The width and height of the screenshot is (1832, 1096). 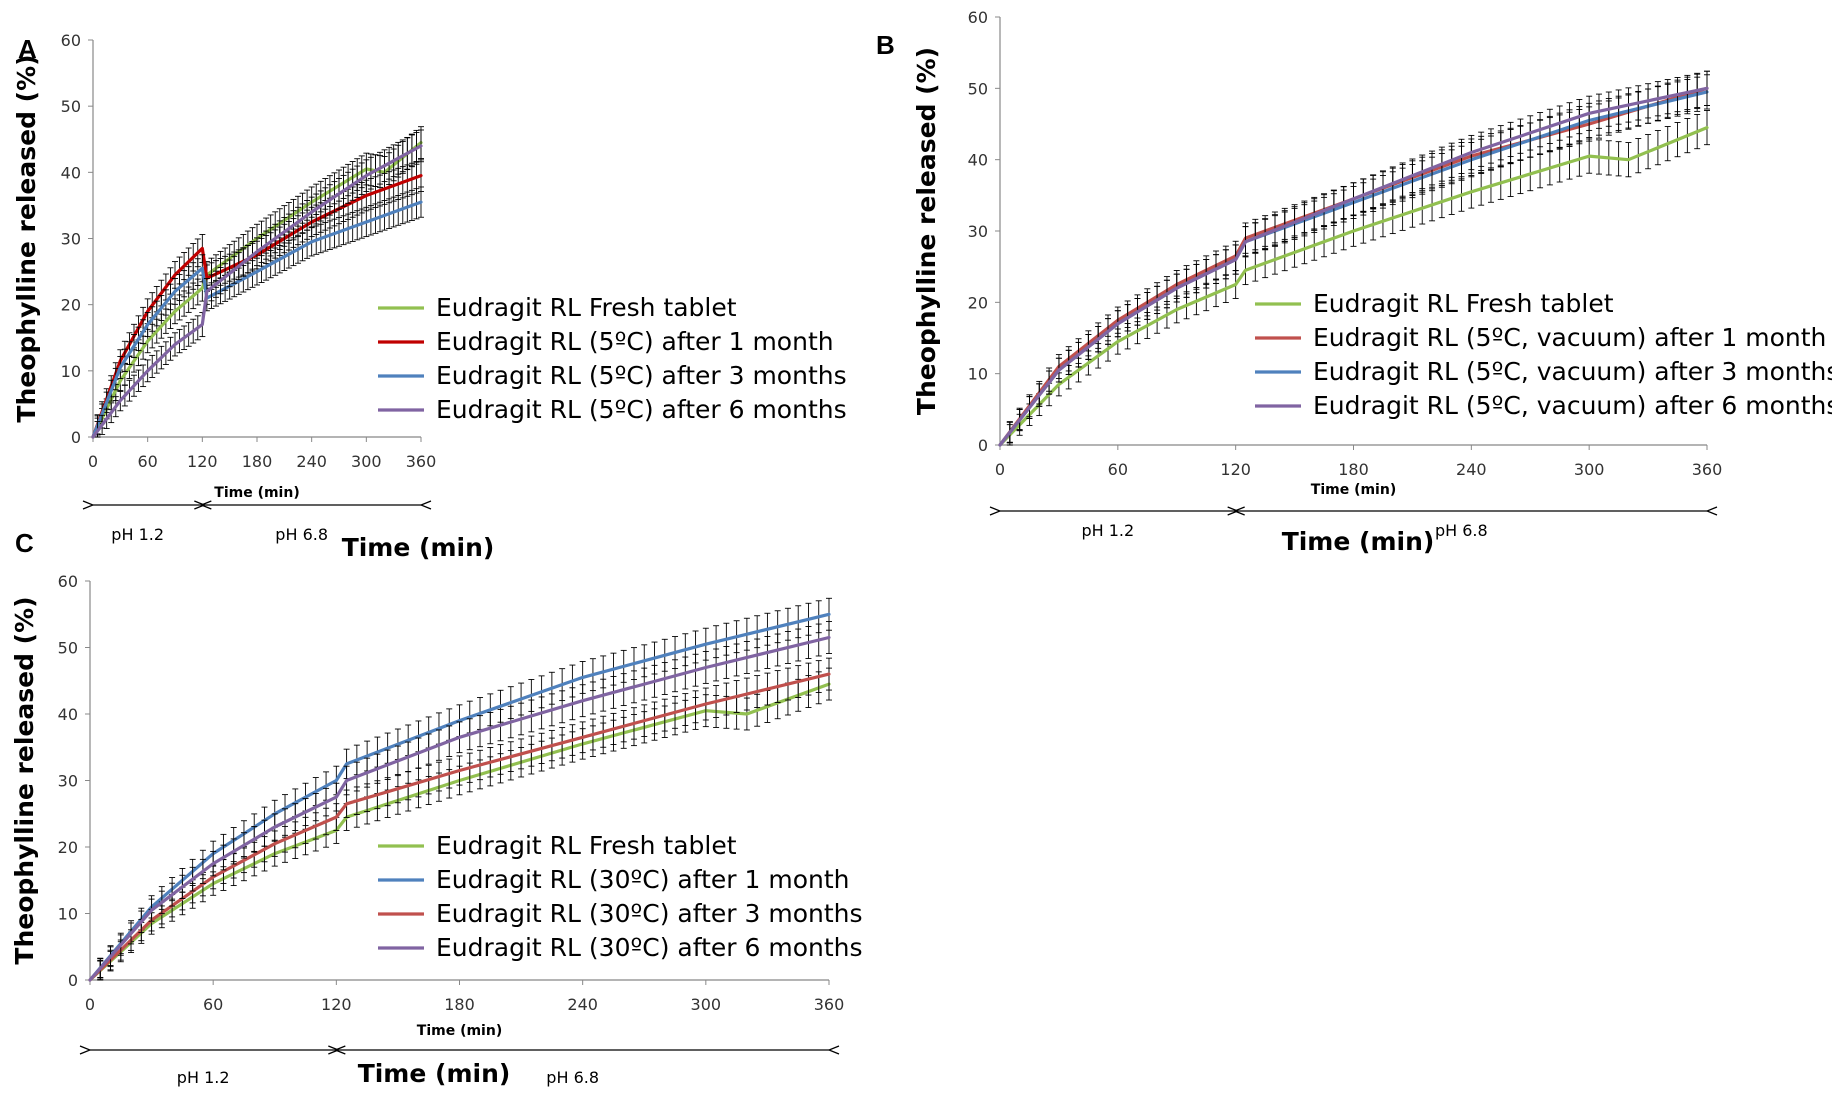 What do you see at coordinates (27, 49) in the screenshot?
I see `panel-label: A` at bounding box center [27, 49].